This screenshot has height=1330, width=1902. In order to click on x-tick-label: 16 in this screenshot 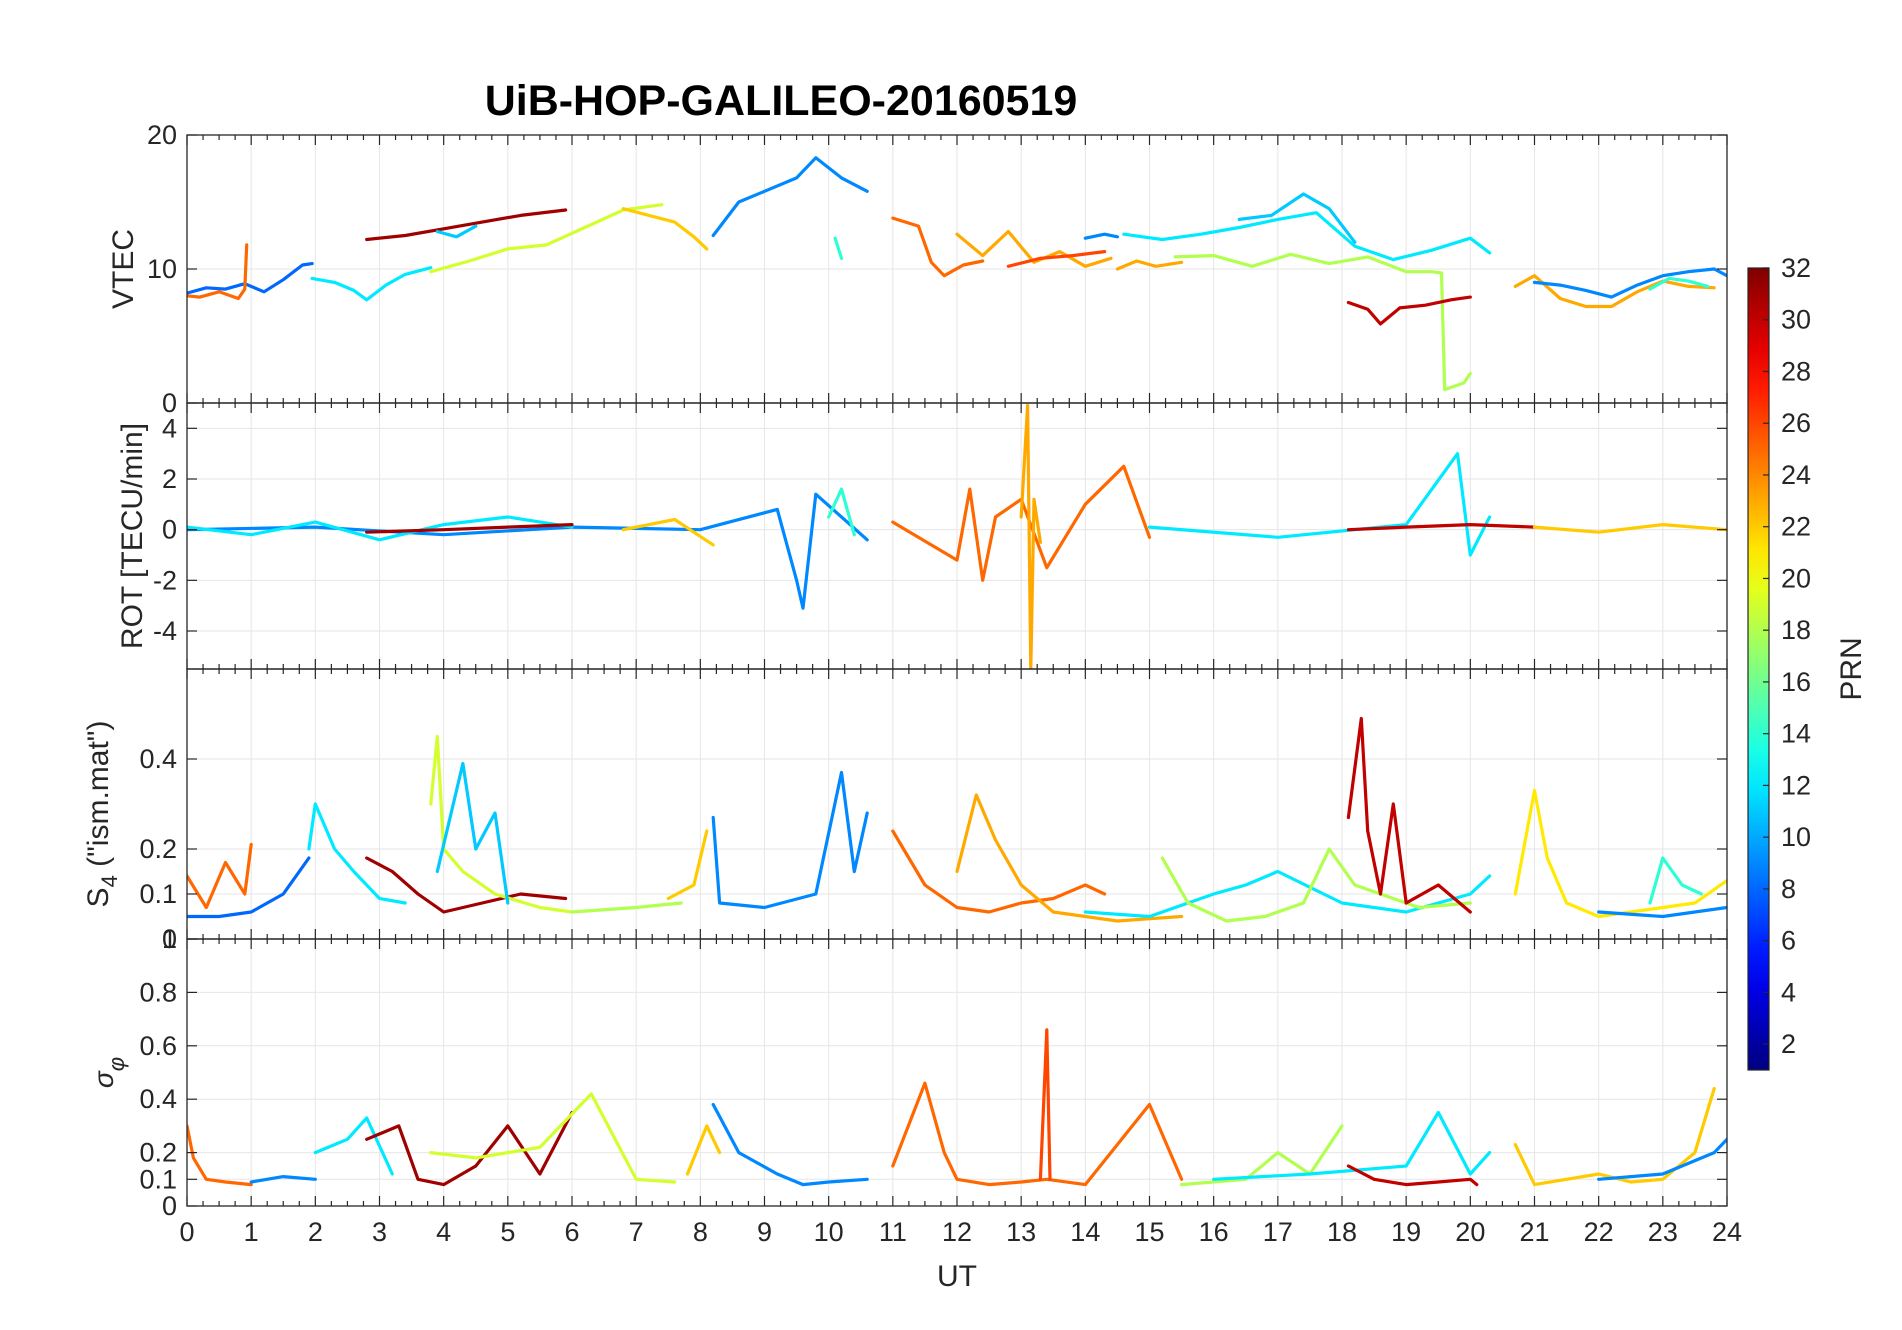, I will do `click(1214, 1232)`.